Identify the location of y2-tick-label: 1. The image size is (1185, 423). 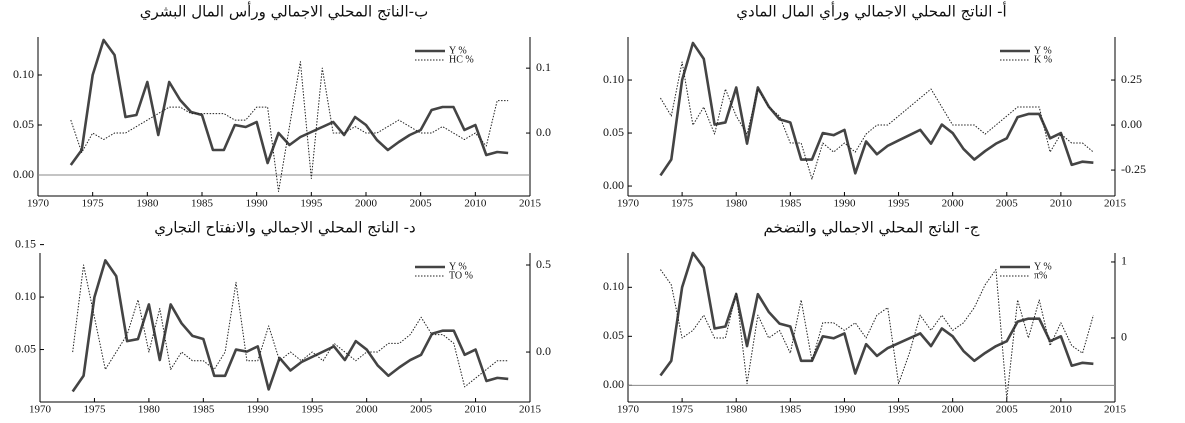
(1124, 261).